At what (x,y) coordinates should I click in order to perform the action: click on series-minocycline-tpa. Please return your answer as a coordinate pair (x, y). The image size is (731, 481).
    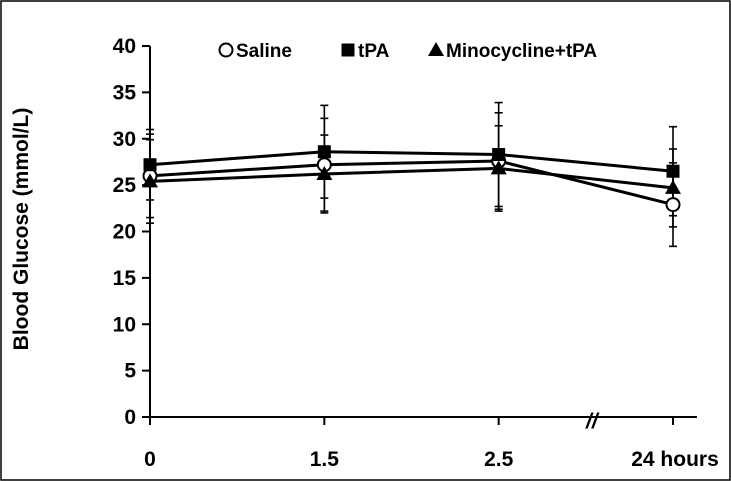
    Looking at the image, I should click on (411, 177).